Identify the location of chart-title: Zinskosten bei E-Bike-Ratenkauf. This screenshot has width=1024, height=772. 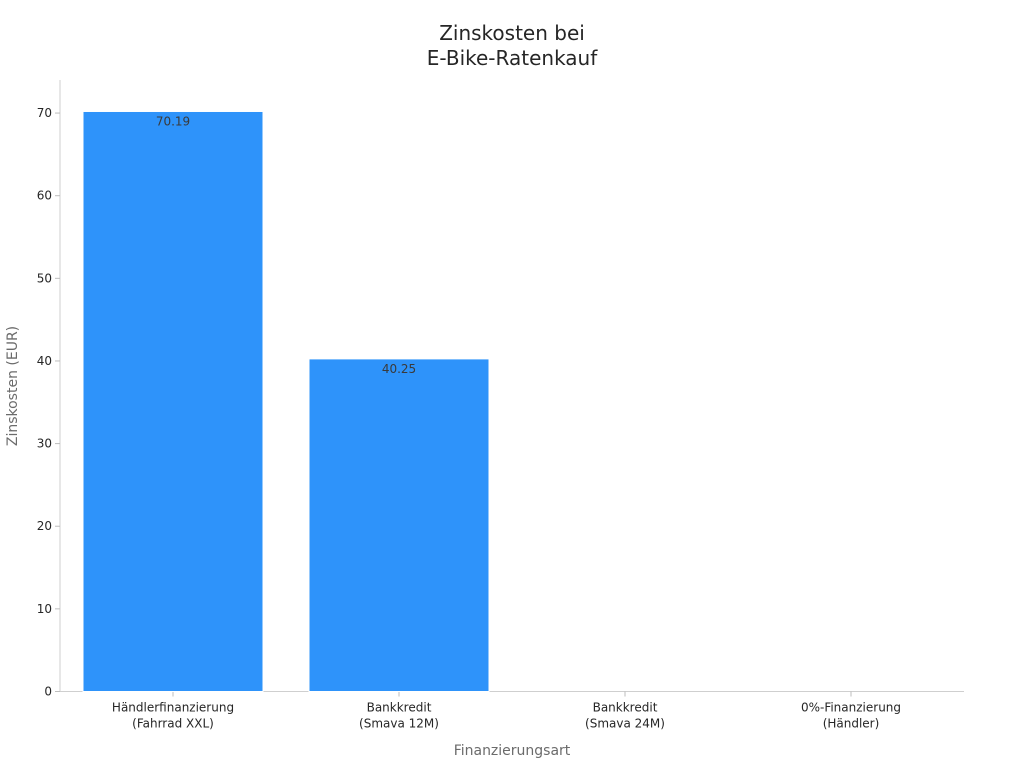
(513, 45).